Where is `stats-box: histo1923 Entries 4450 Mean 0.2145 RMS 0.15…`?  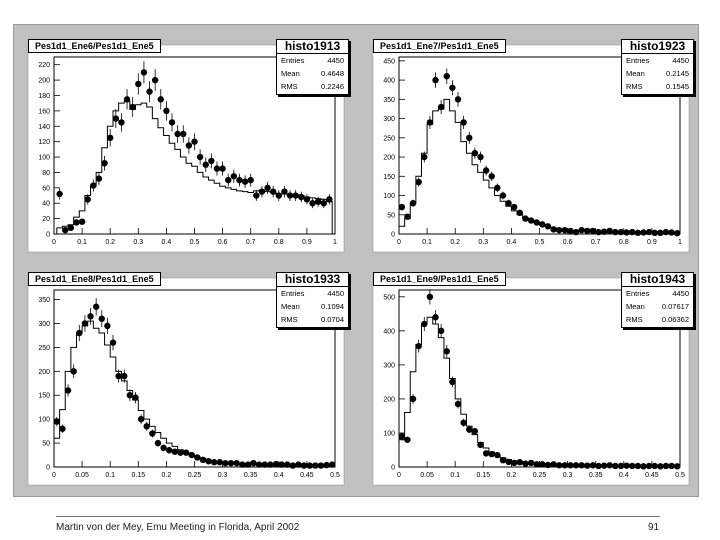
stats-box: histo1923 Entries 4450 Mean 0.2145 RMS 0.15… is located at coordinates (657, 67).